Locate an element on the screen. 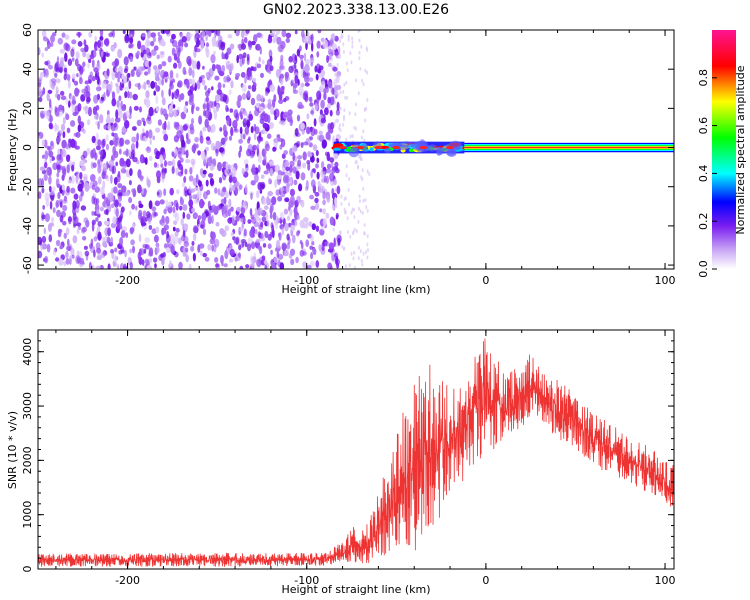 The height and width of the screenshot is (600, 750). y-tick-label: 20 is located at coordinates (27, 108).